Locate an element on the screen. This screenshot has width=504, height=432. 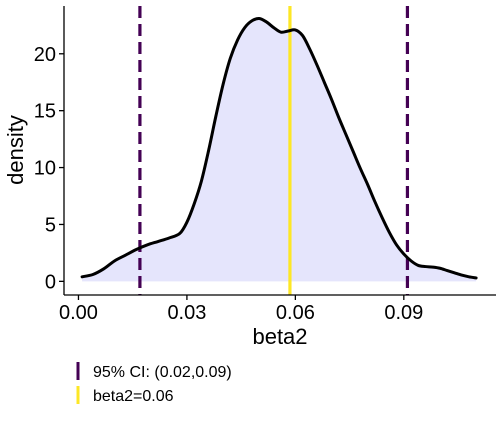
legend-label-ci: 95% CI: (0.02,0.09) is located at coordinates (162, 372).